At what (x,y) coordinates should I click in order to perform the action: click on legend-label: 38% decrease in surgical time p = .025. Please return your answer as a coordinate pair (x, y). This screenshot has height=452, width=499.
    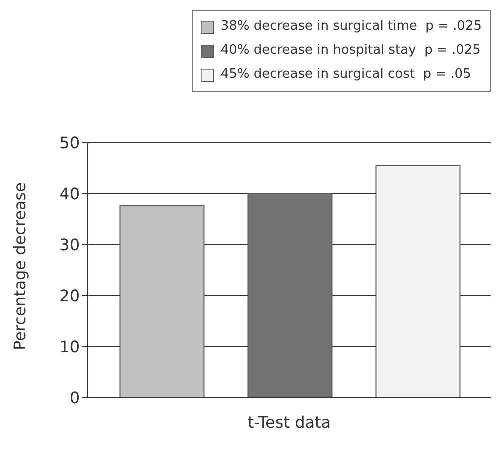
    Looking at the image, I should click on (351, 27).